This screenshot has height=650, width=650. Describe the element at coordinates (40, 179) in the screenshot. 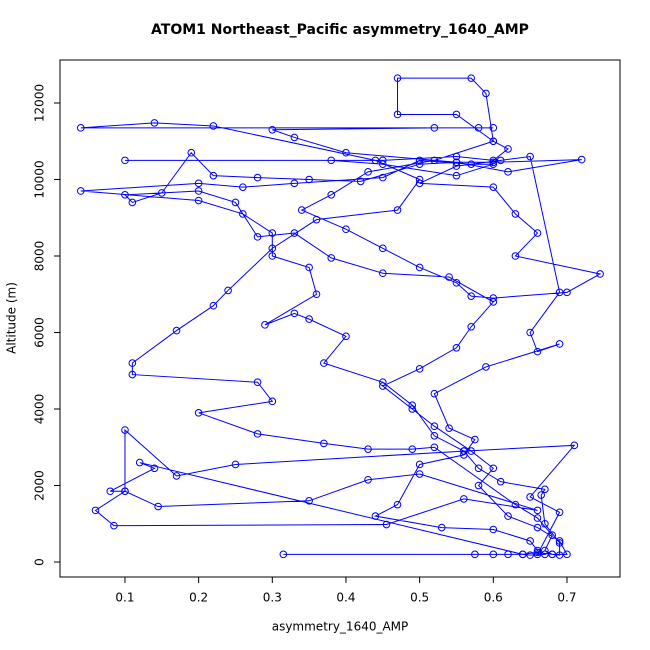

I see `y-tick-label: 10000` at that location.